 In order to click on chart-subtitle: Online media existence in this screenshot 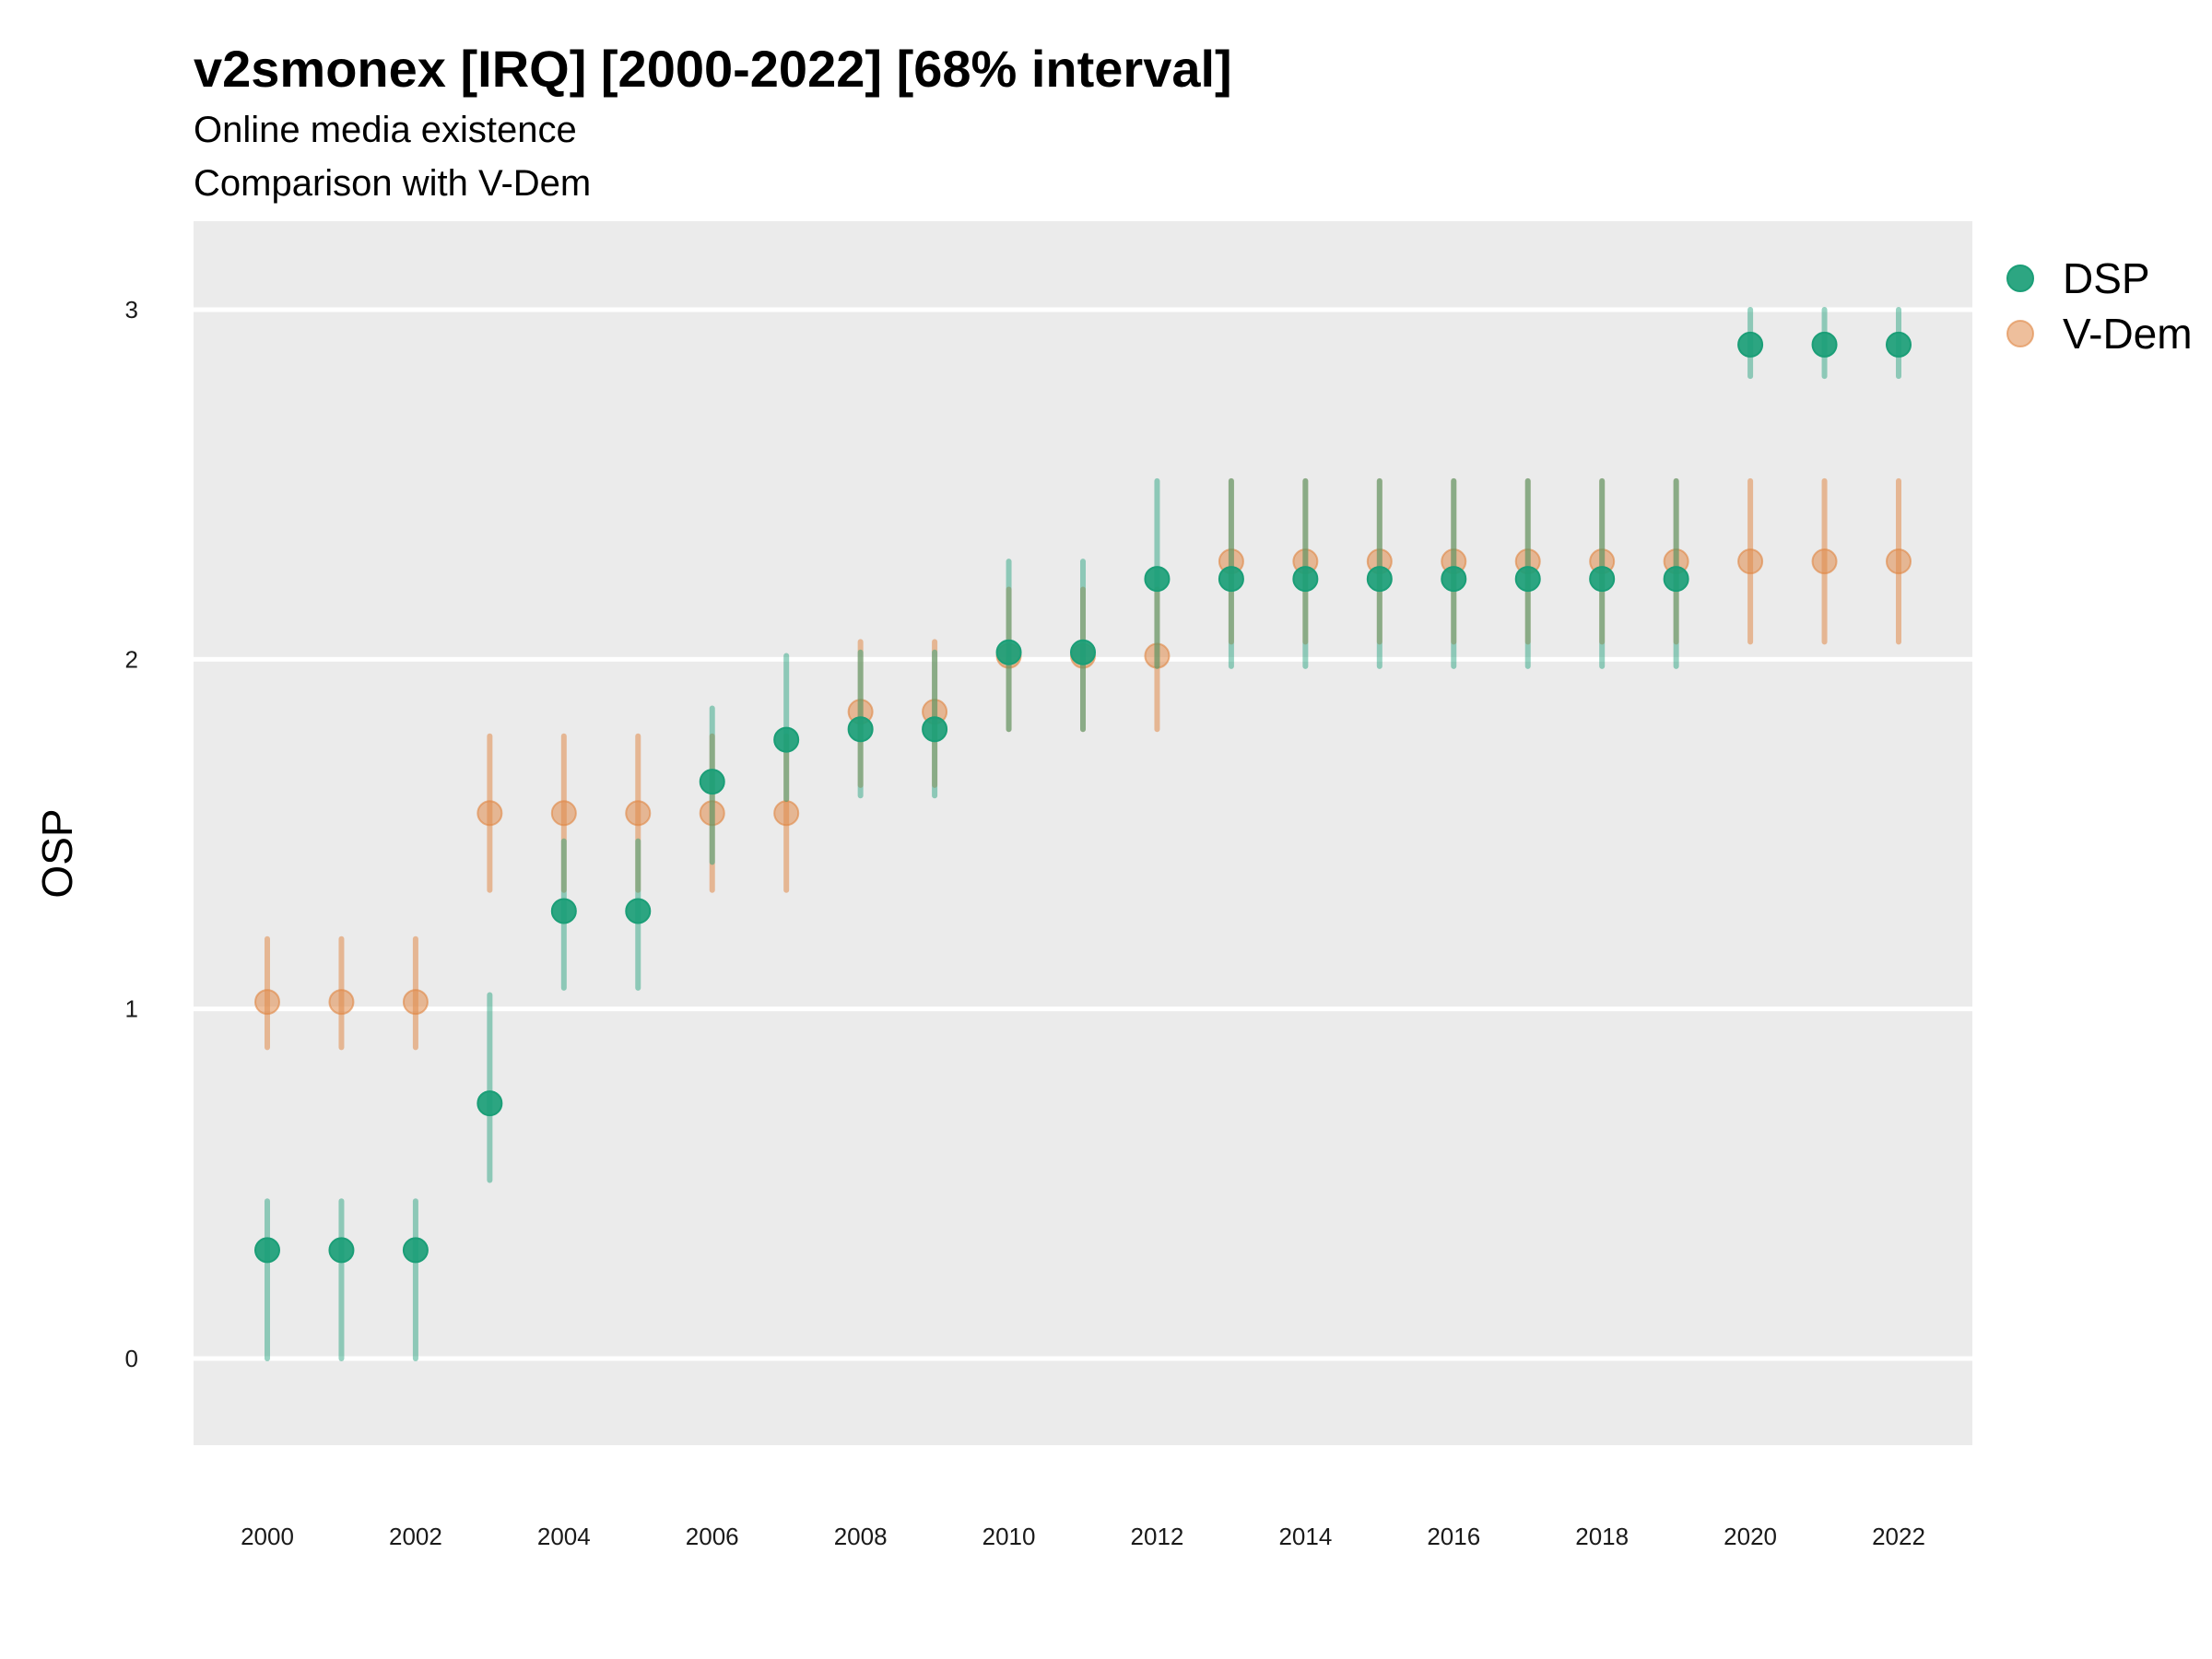, I will do `click(385, 130)`.